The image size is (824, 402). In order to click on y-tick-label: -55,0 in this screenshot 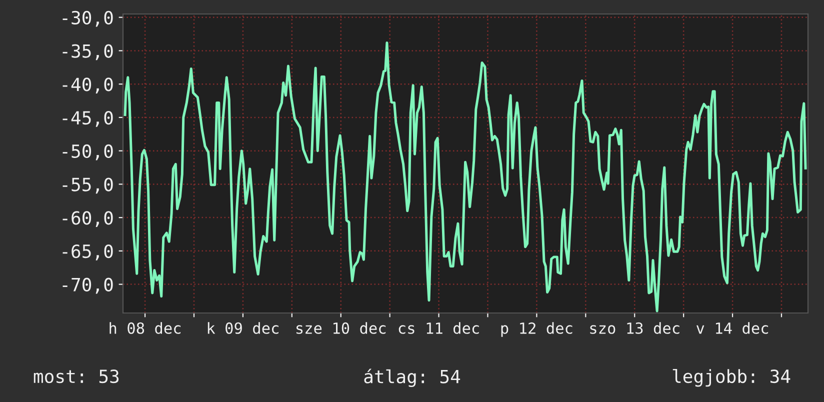, I will do `click(87, 186)`.